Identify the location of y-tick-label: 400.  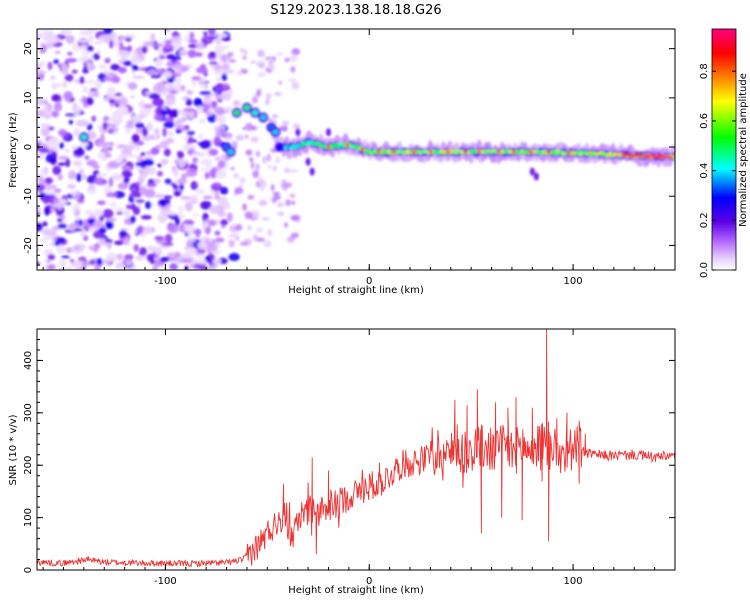
(28, 360).